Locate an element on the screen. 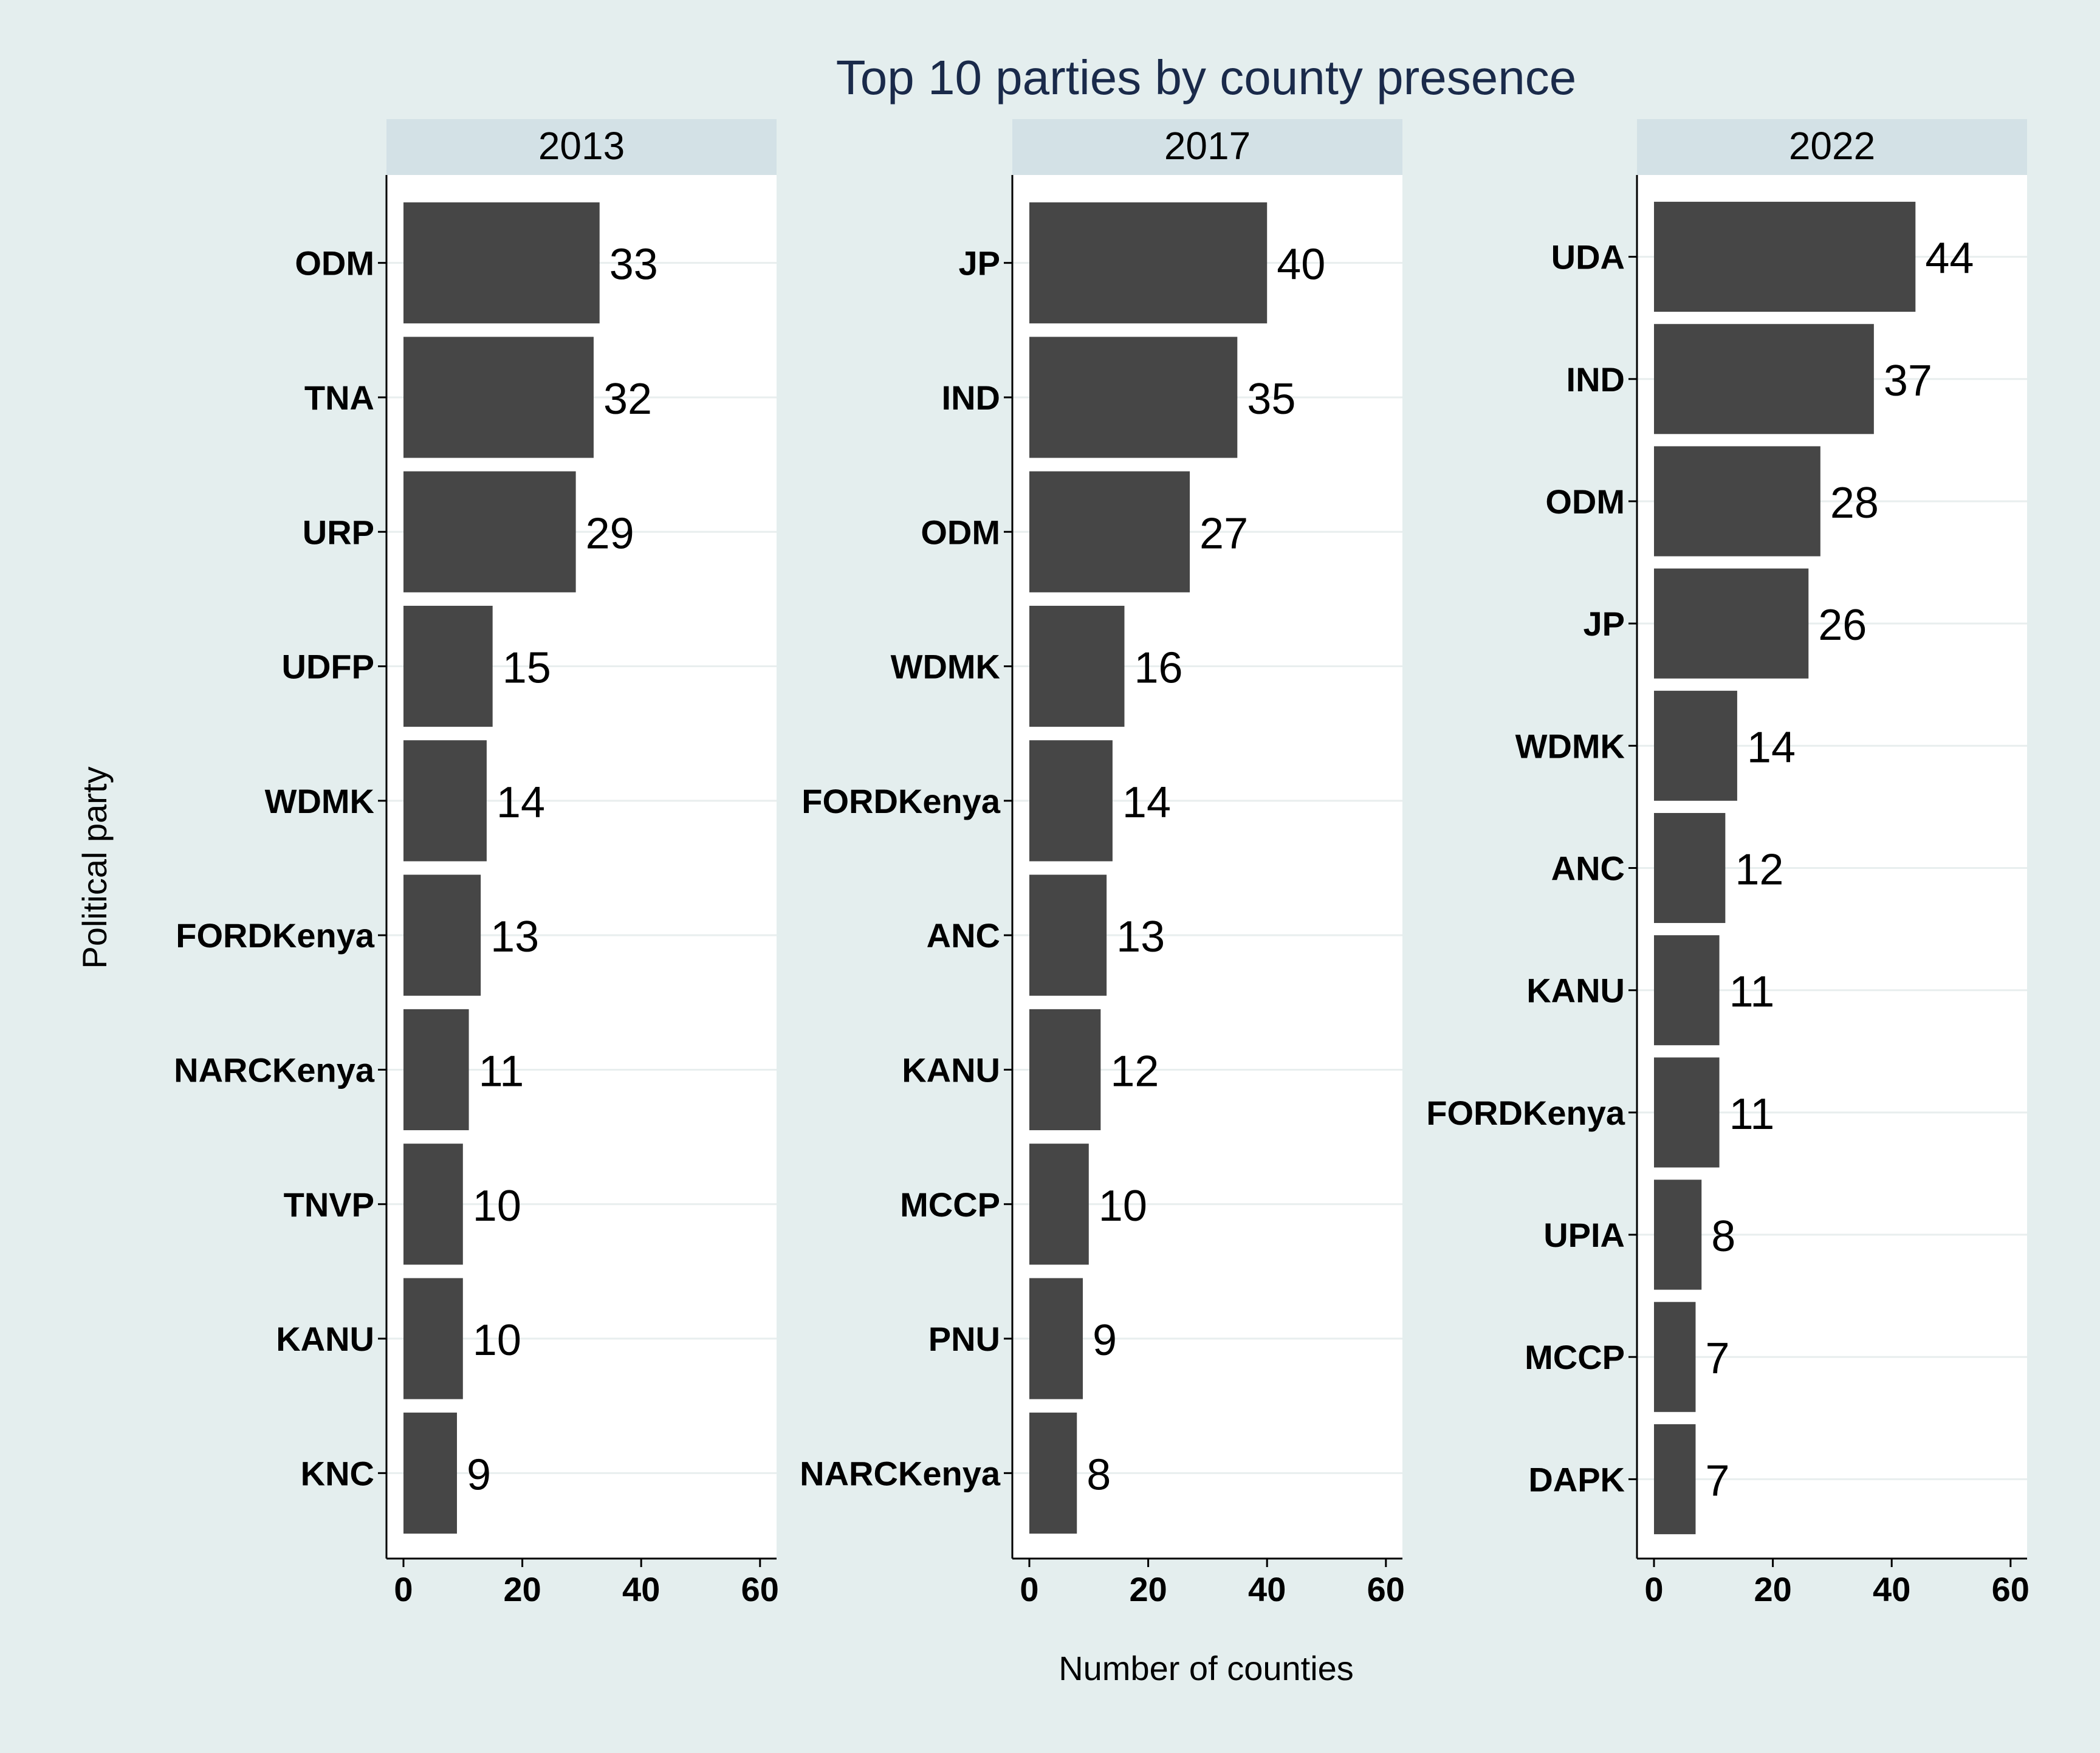  bar-value-label: 27 is located at coordinates (1223, 533).